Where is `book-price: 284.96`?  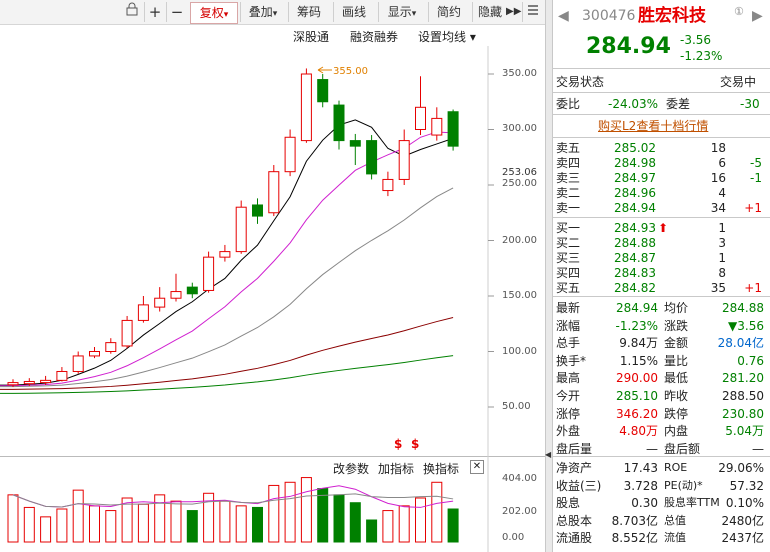 book-price: 284.96 is located at coordinates (635, 193).